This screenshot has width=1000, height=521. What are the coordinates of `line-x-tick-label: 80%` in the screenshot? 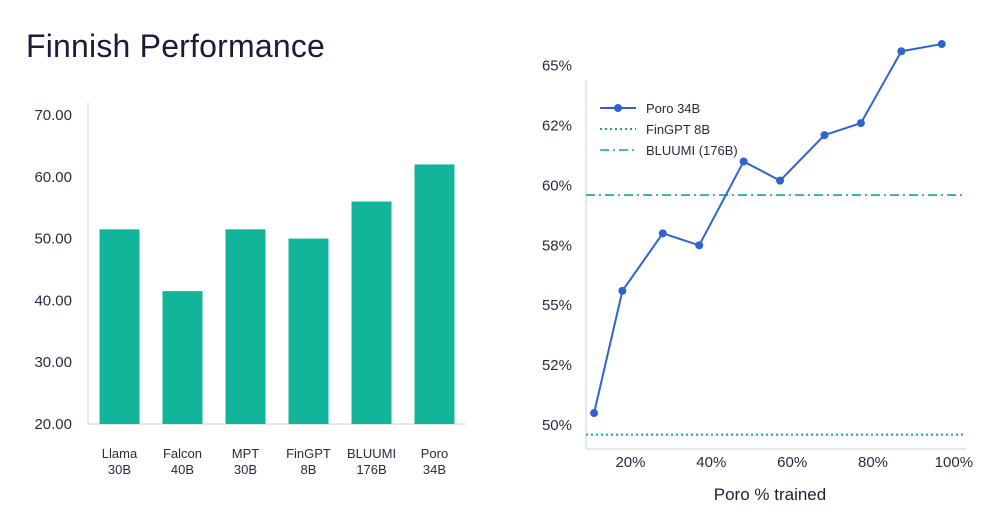 It's located at (873, 462).